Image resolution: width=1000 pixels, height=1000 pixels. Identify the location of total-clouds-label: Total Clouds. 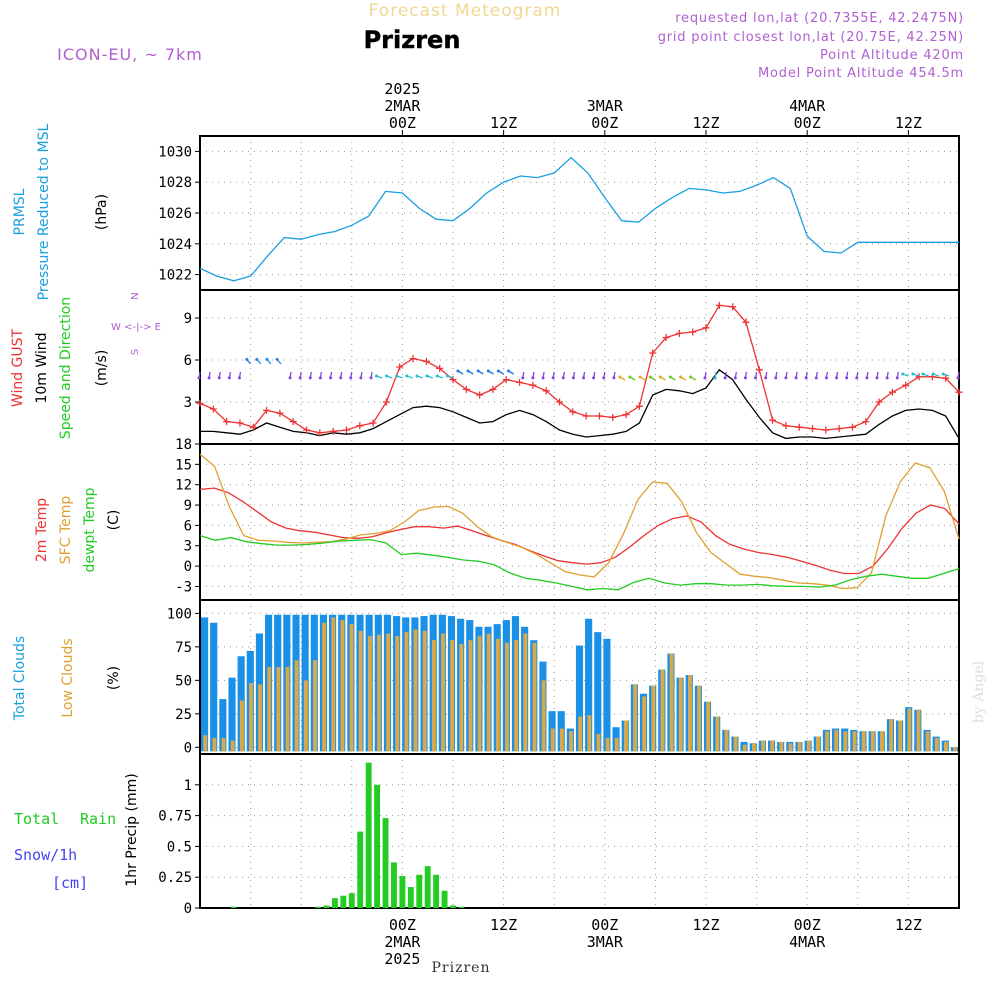
(20, 678).